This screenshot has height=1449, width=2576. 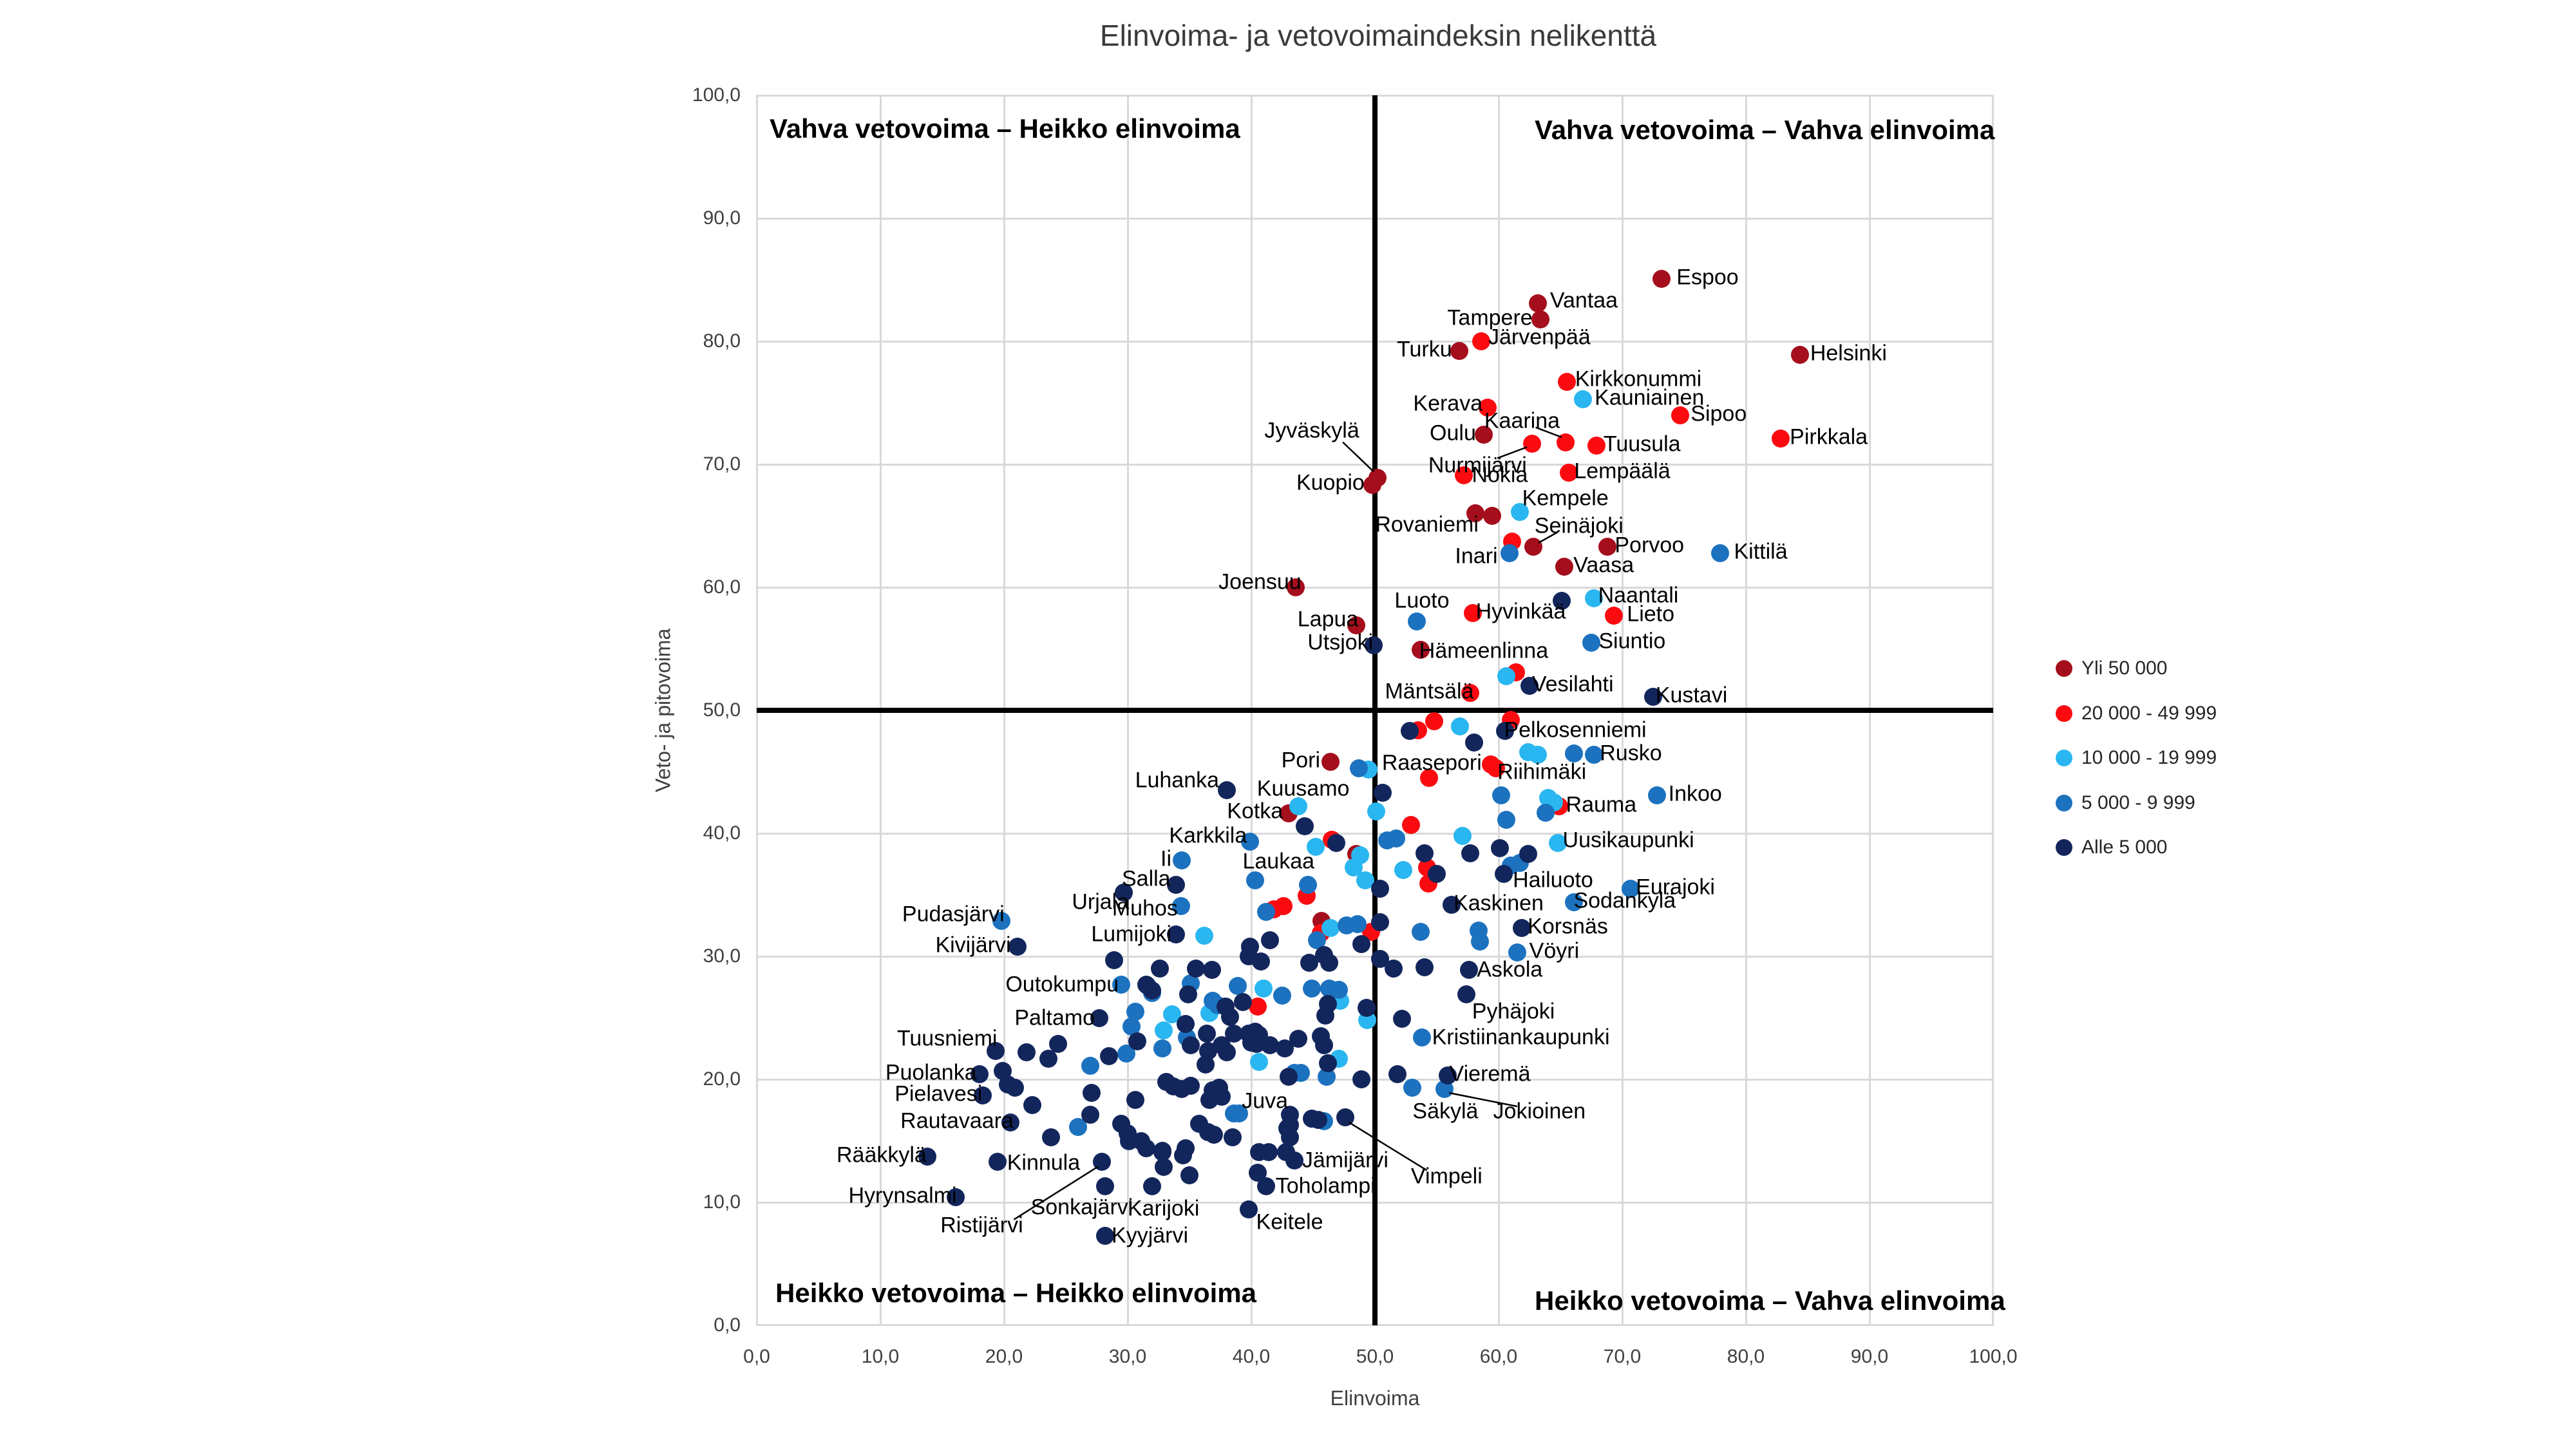 I want to click on point-label-Seinäjoki: Seinäjoki, so click(x=1579, y=525).